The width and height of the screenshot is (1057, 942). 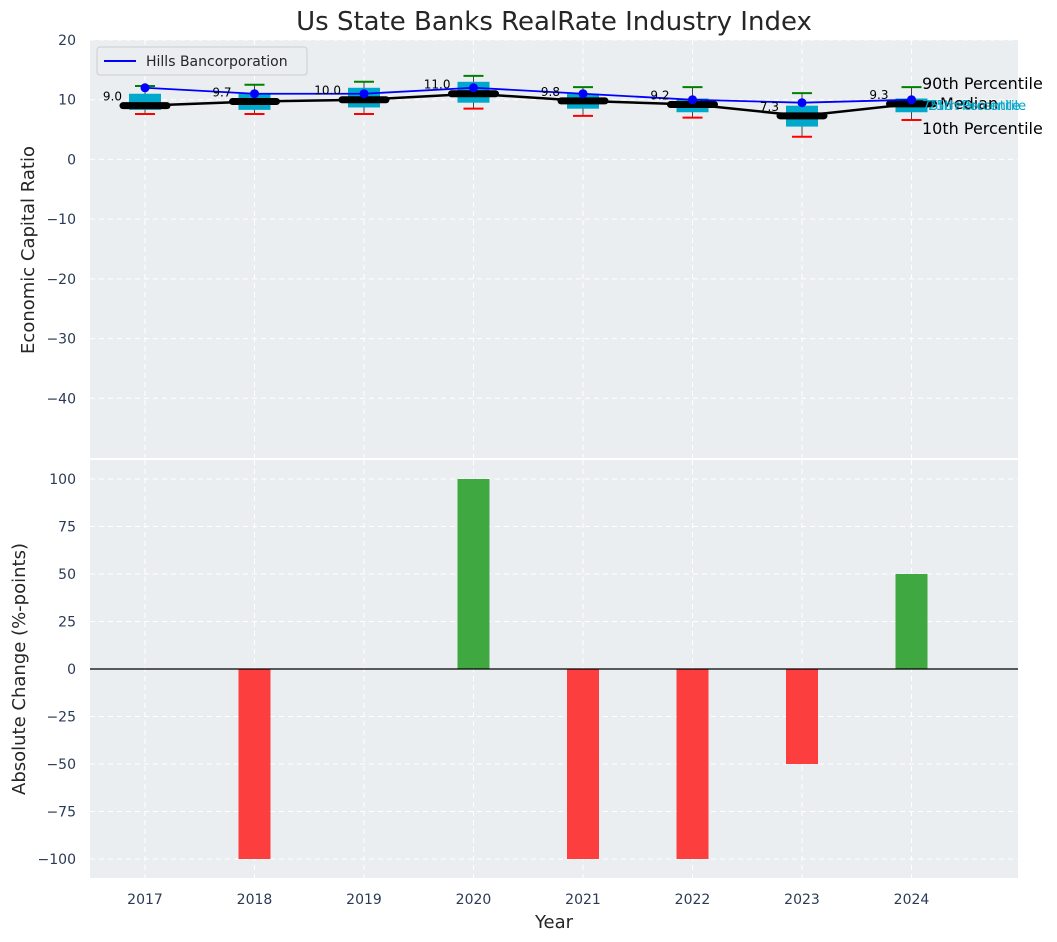 I want to click on p90-annotation: 90th Percentile, so click(x=982, y=83).